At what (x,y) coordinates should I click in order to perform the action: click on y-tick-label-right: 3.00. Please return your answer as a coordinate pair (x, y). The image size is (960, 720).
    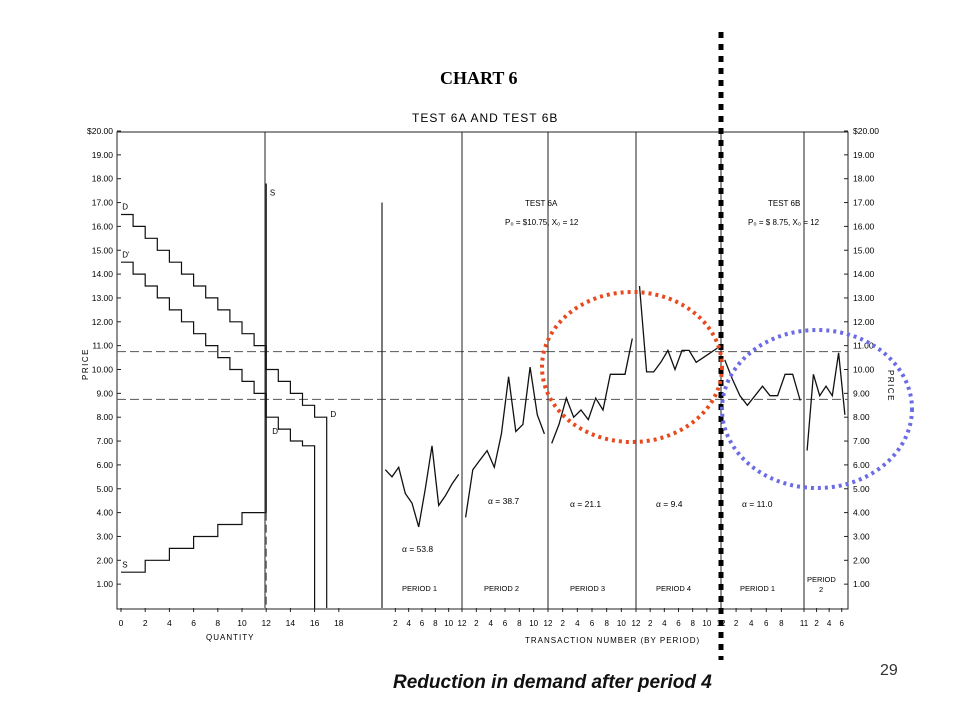
    Looking at the image, I should click on (861, 536).